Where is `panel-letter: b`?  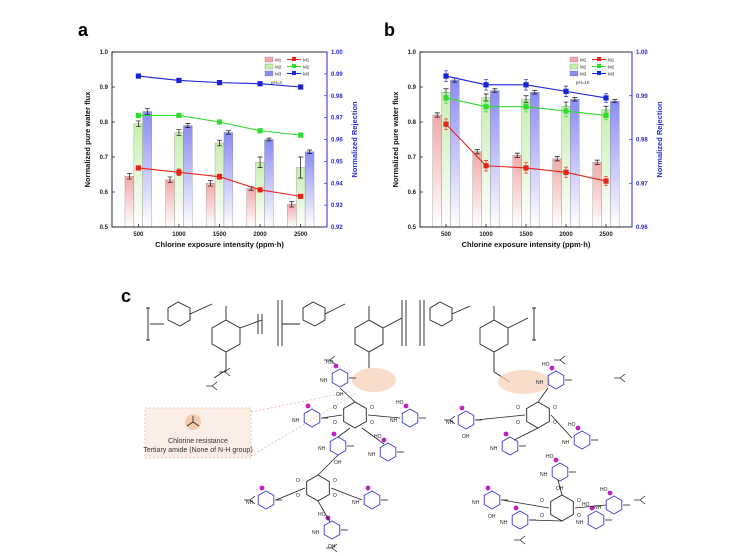
panel-letter: b is located at coordinates (389, 30).